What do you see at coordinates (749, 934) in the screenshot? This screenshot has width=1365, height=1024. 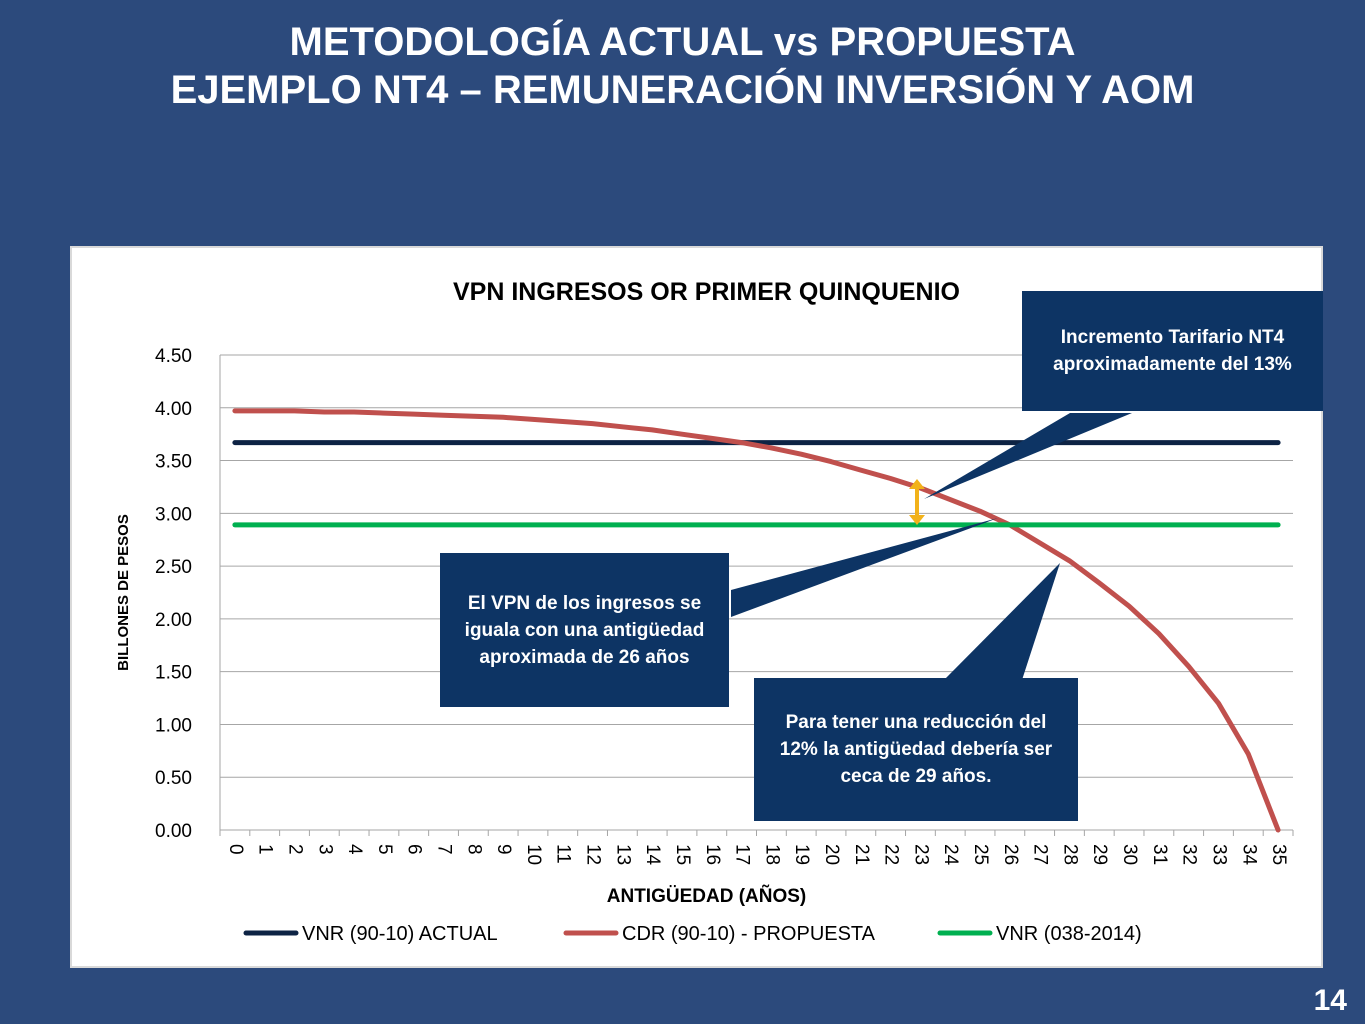 I see `legend-label: CDR (90-10) - PROPUESTA` at bounding box center [749, 934].